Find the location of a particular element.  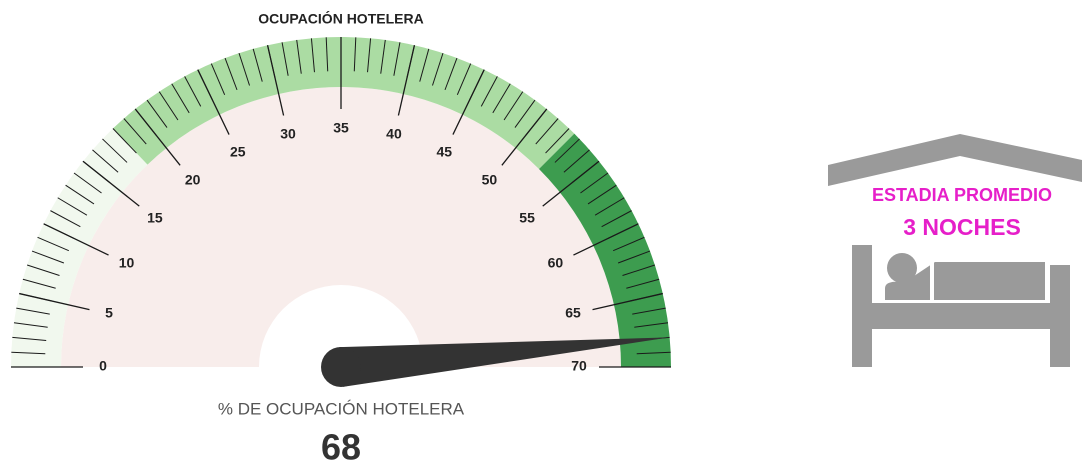

tick-label: 45 is located at coordinates (444, 151).